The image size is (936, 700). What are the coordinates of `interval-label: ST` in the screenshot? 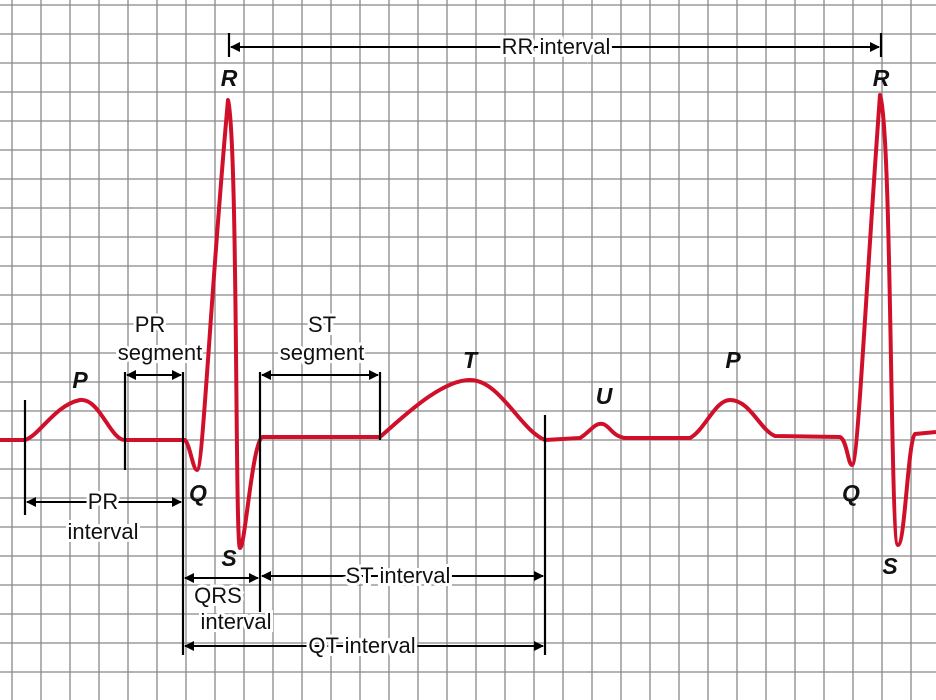 It's located at (322, 324).